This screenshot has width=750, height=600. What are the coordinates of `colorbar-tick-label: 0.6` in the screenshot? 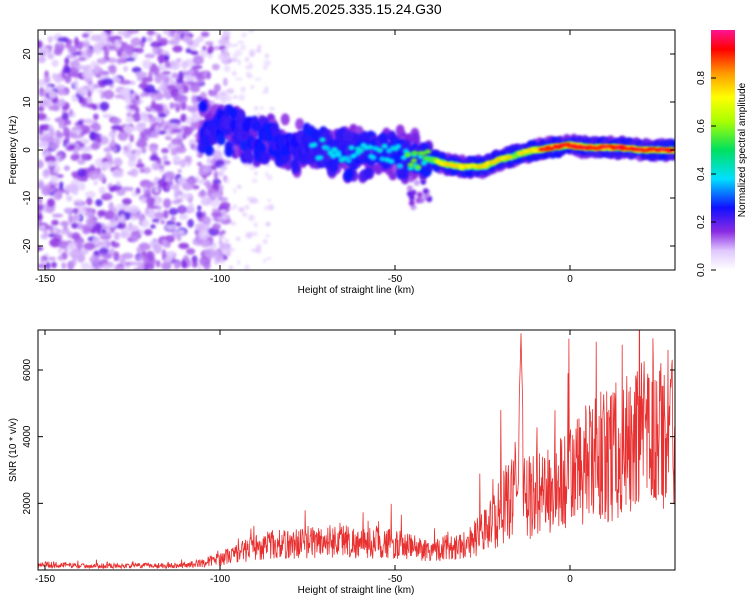 It's located at (701, 126).